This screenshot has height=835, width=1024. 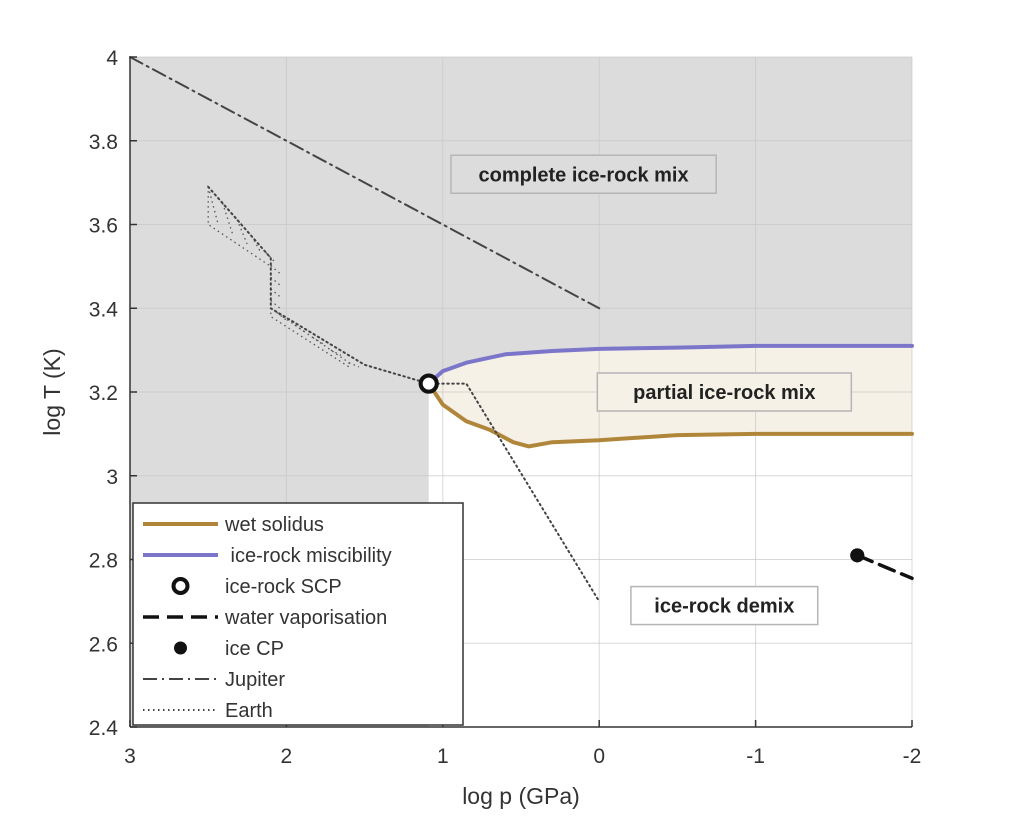 What do you see at coordinates (112, 477) in the screenshot?
I see `y-tick-label: 3` at bounding box center [112, 477].